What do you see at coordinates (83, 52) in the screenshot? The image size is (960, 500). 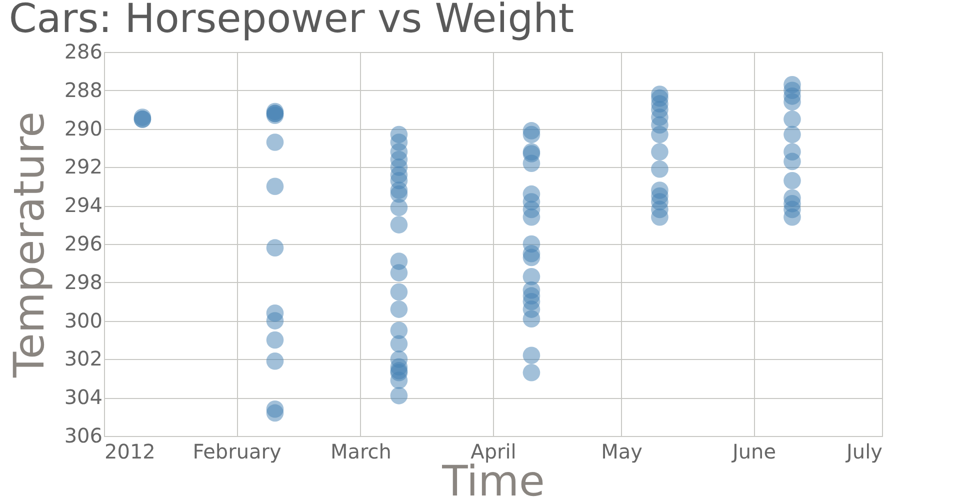 I see `y-tick-label: 286` at bounding box center [83, 52].